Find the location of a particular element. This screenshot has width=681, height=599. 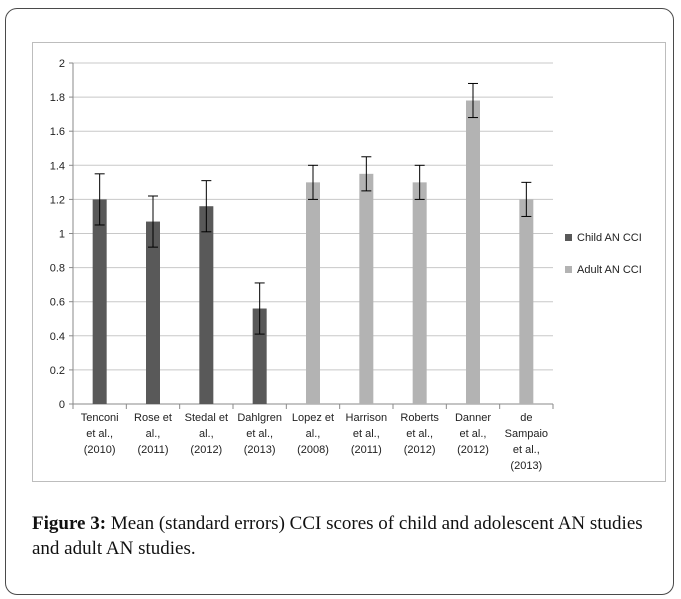

y-tick-label: 0.2 is located at coordinates (57, 371).